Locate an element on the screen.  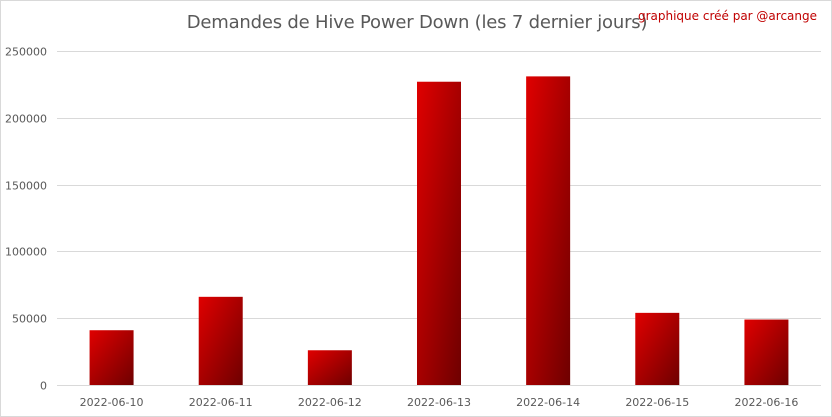
x-tick-label: 2022-06-11 is located at coordinates (221, 402).